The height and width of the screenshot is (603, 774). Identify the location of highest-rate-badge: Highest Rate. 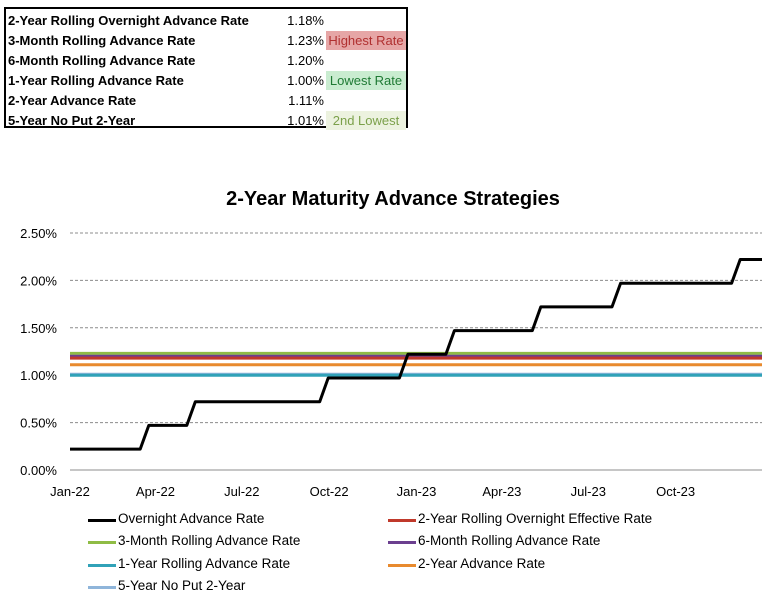
(366, 40).